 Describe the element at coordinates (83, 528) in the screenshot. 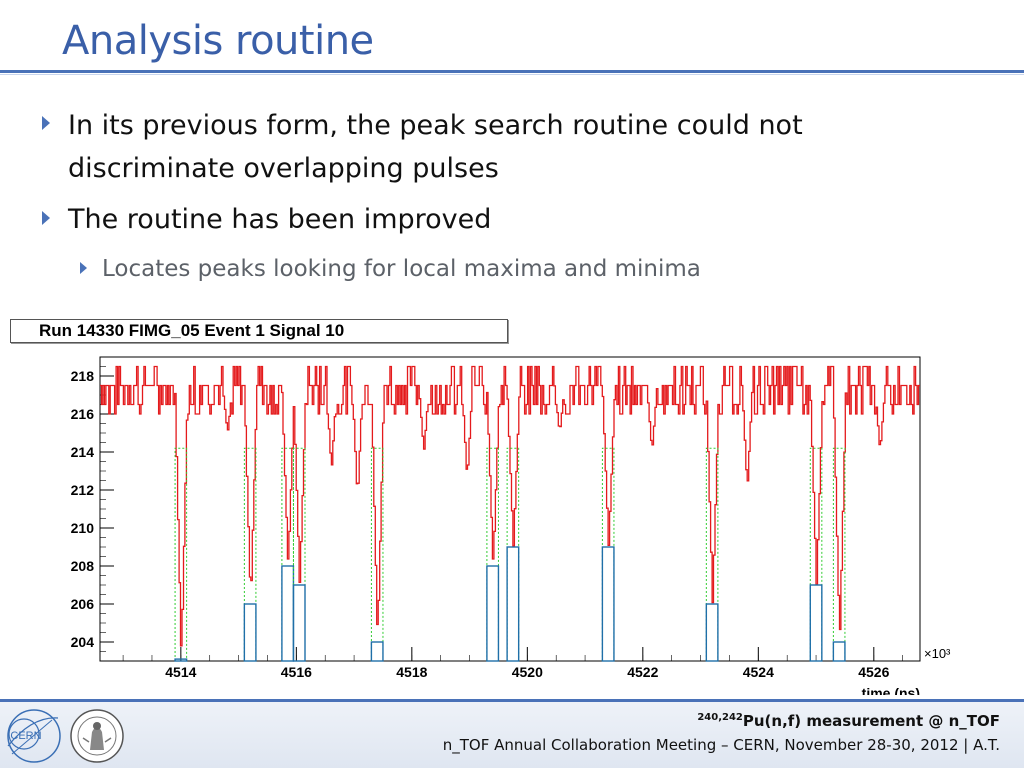

I see `y-tick-label: 210` at that location.